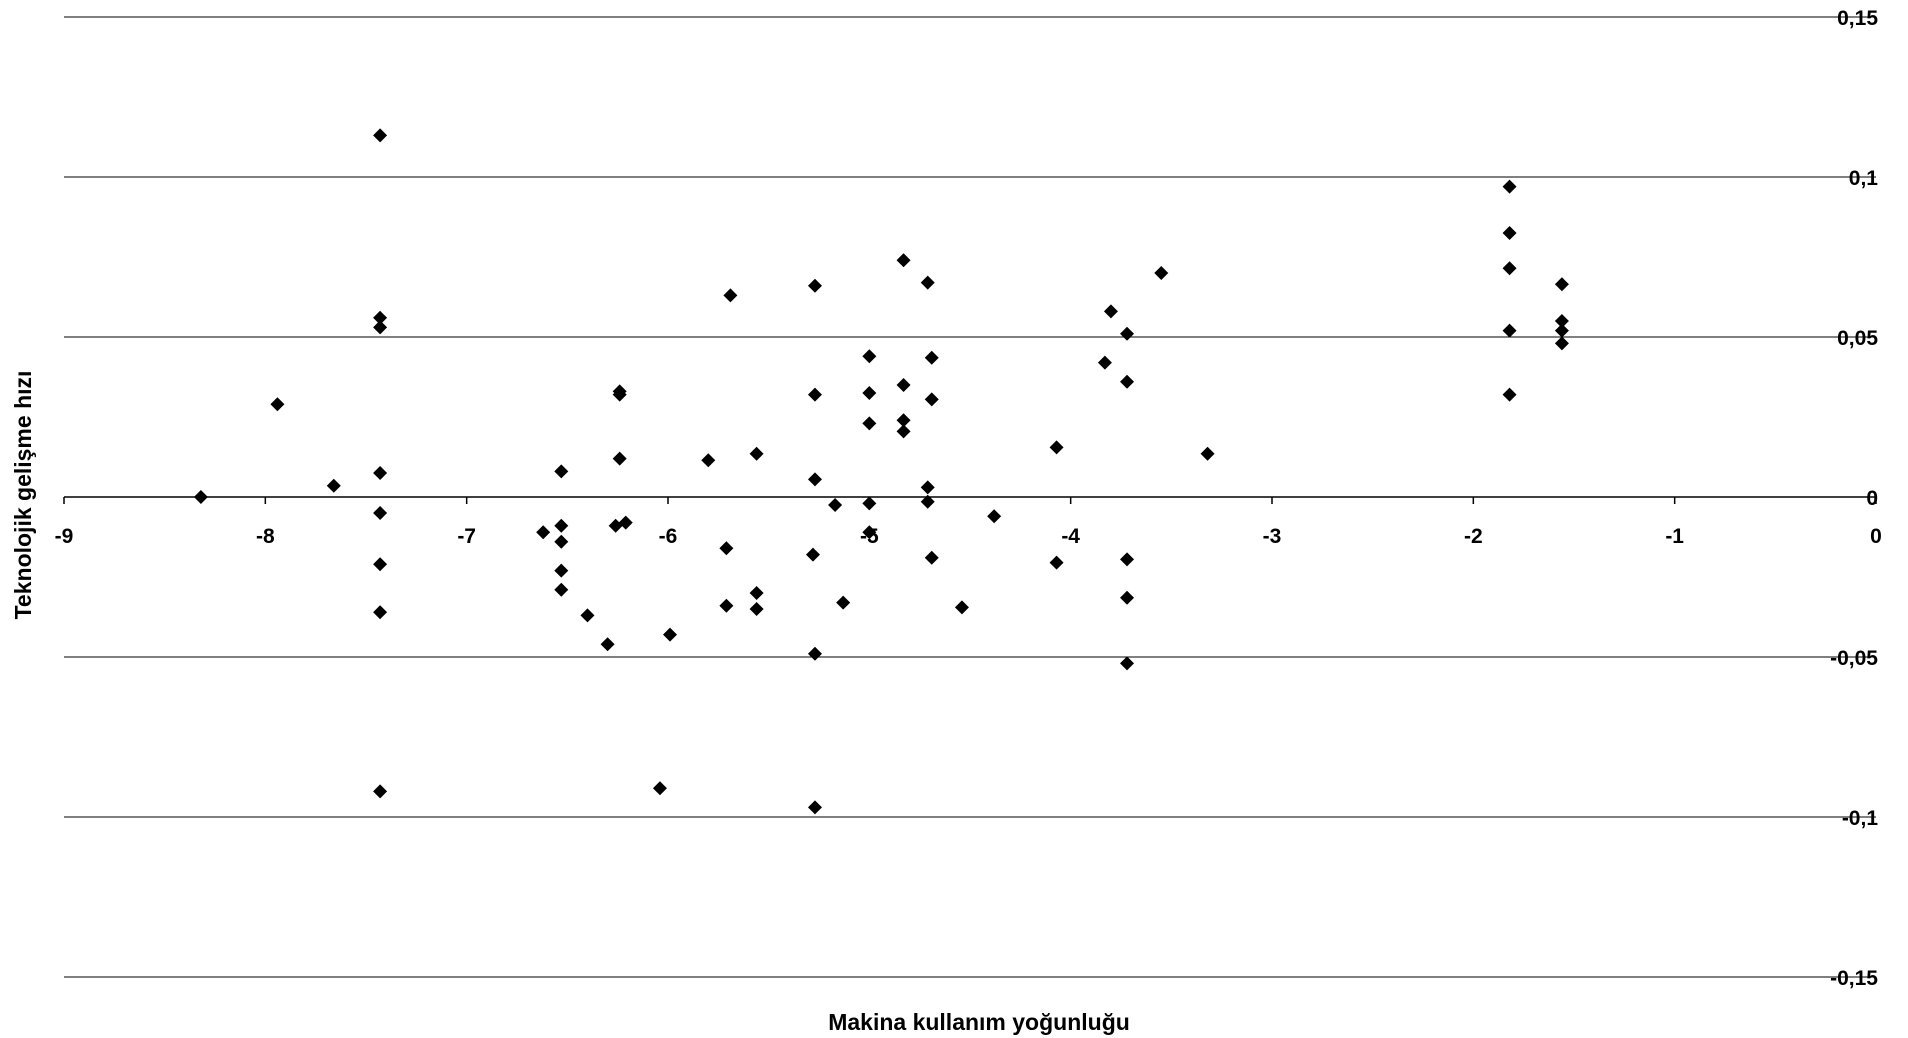  What do you see at coordinates (1860, 818) in the screenshot?
I see `y-tick-label: -0,1` at bounding box center [1860, 818].